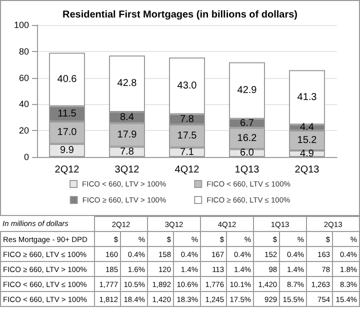 This screenshot has height=310, width=360. I want to click on data-label: 9.9, so click(67, 150).